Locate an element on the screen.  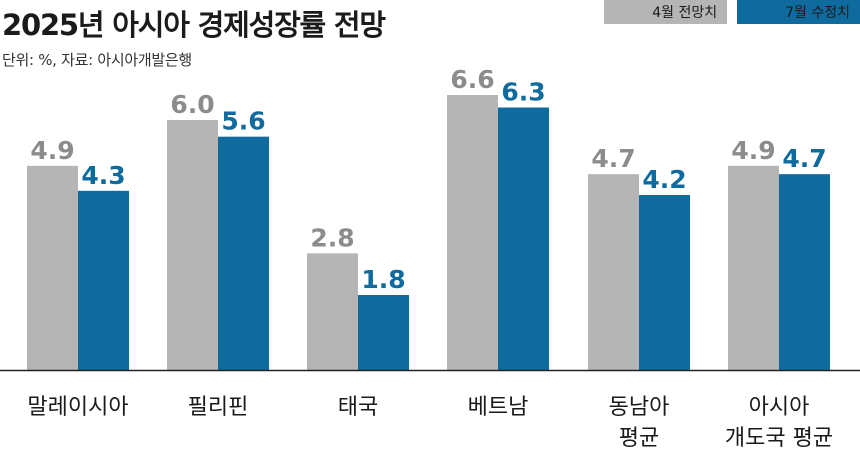
value-label-vietnam-july: 6.3 is located at coordinates (523, 92).